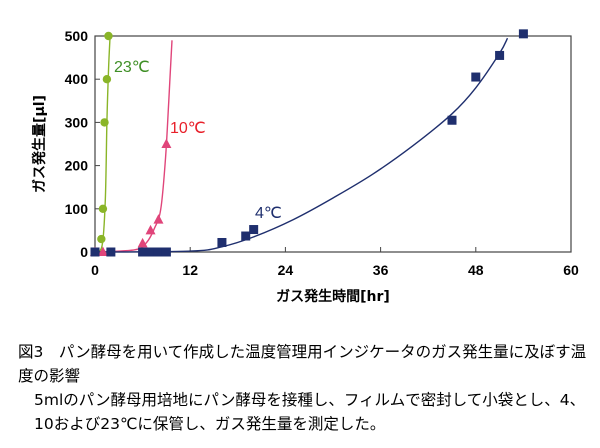  What do you see at coordinates (381, 270) in the screenshot?
I see `x-tick-label: 36` at bounding box center [381, 270].